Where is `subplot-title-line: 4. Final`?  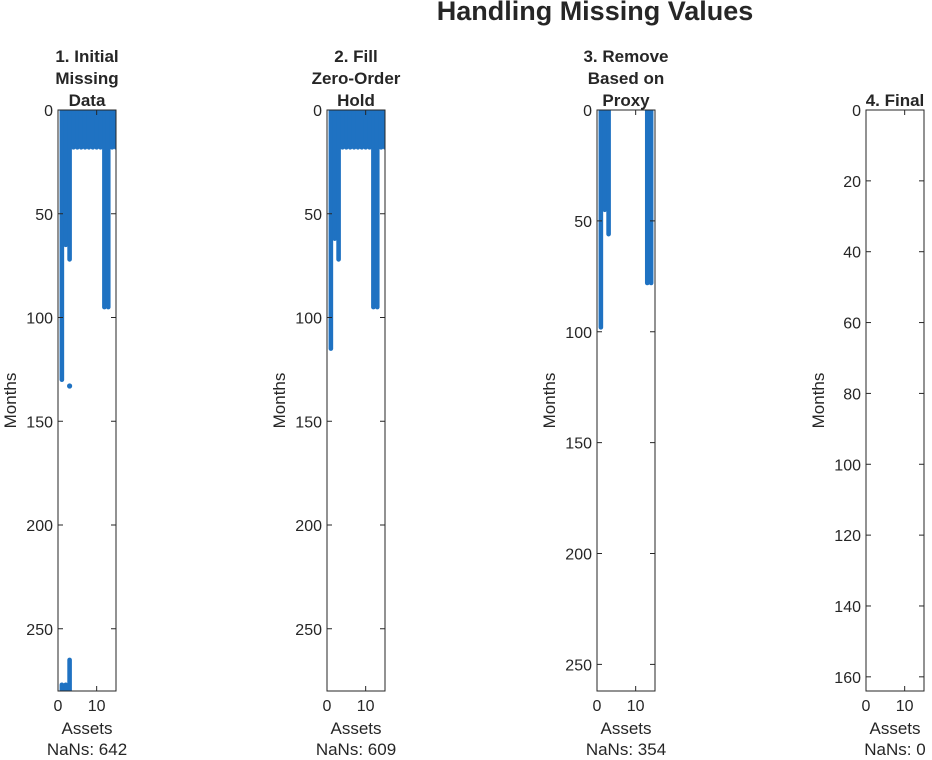 subplot-title-line: 4. Final is located at coordinates (895, 100).